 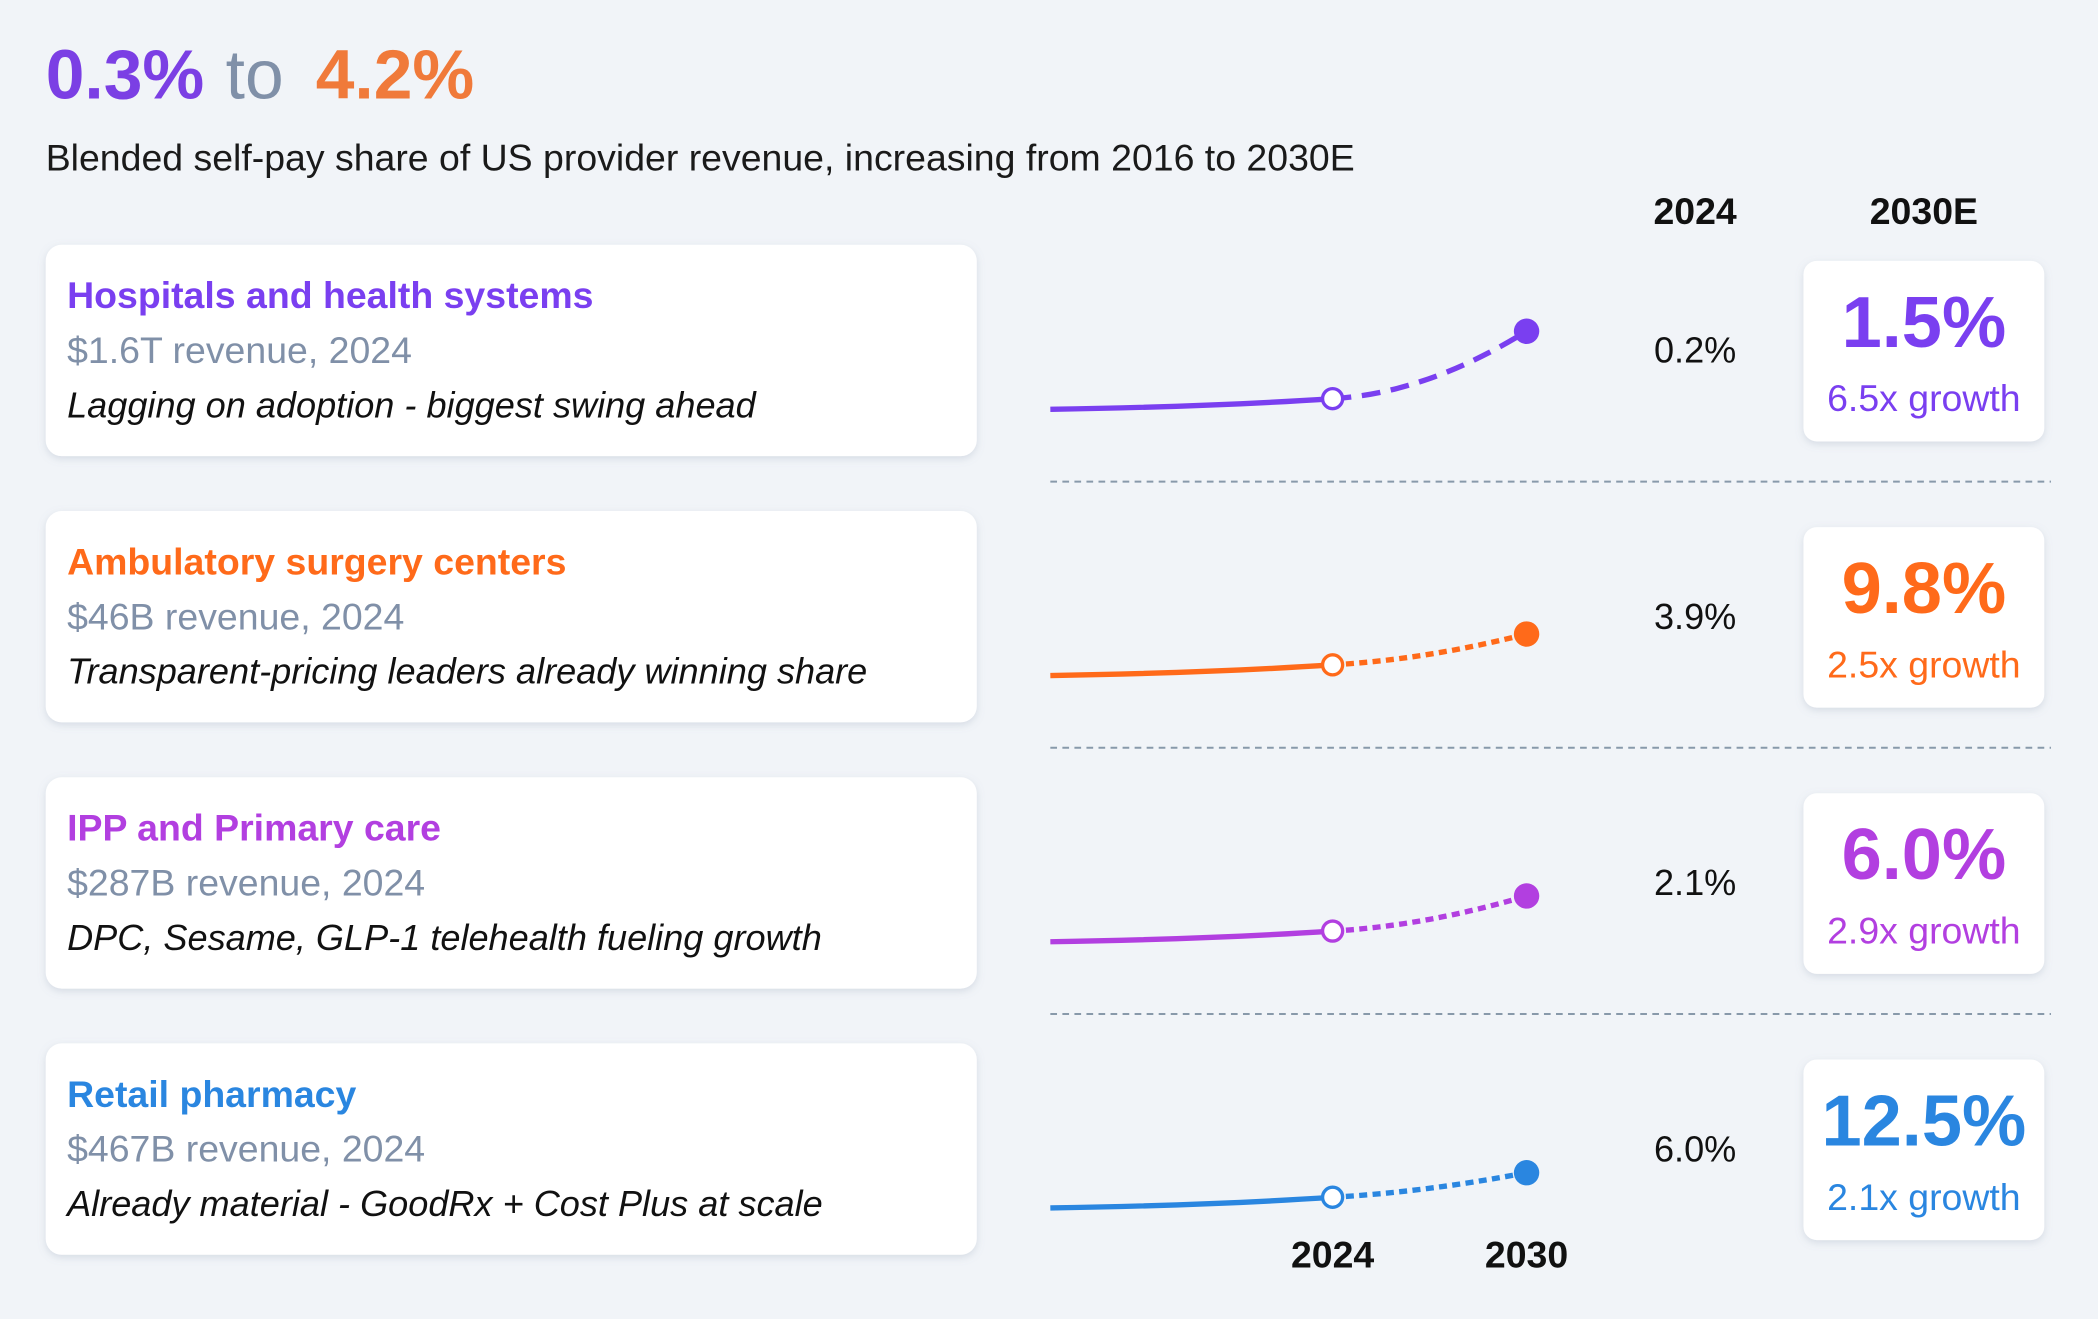 I want to click on row-title: Ambulatory surgery centers, so click(x=316, y=561).